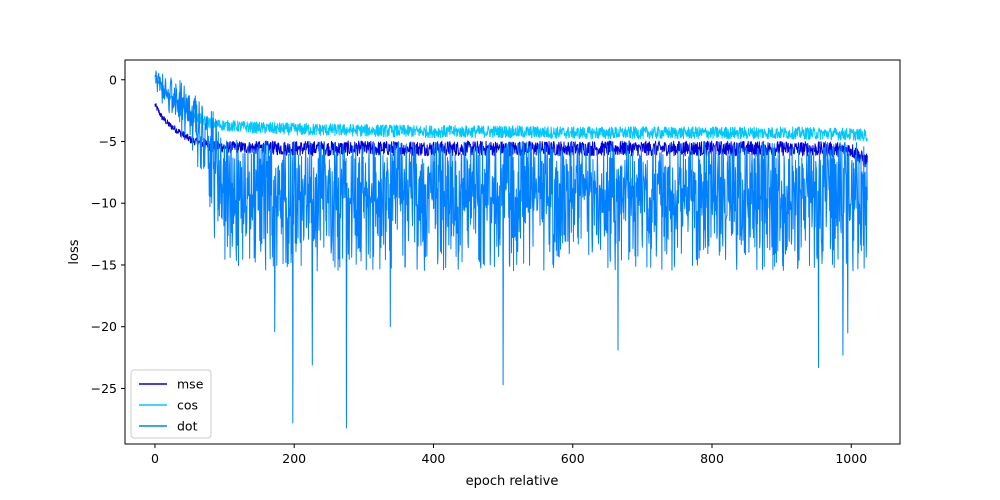 The height and width of the screenshot is (500, 1000). Describe the element at coordinates (573, 458) in the screenshot. I see `x-tick-label: 600` at that location.